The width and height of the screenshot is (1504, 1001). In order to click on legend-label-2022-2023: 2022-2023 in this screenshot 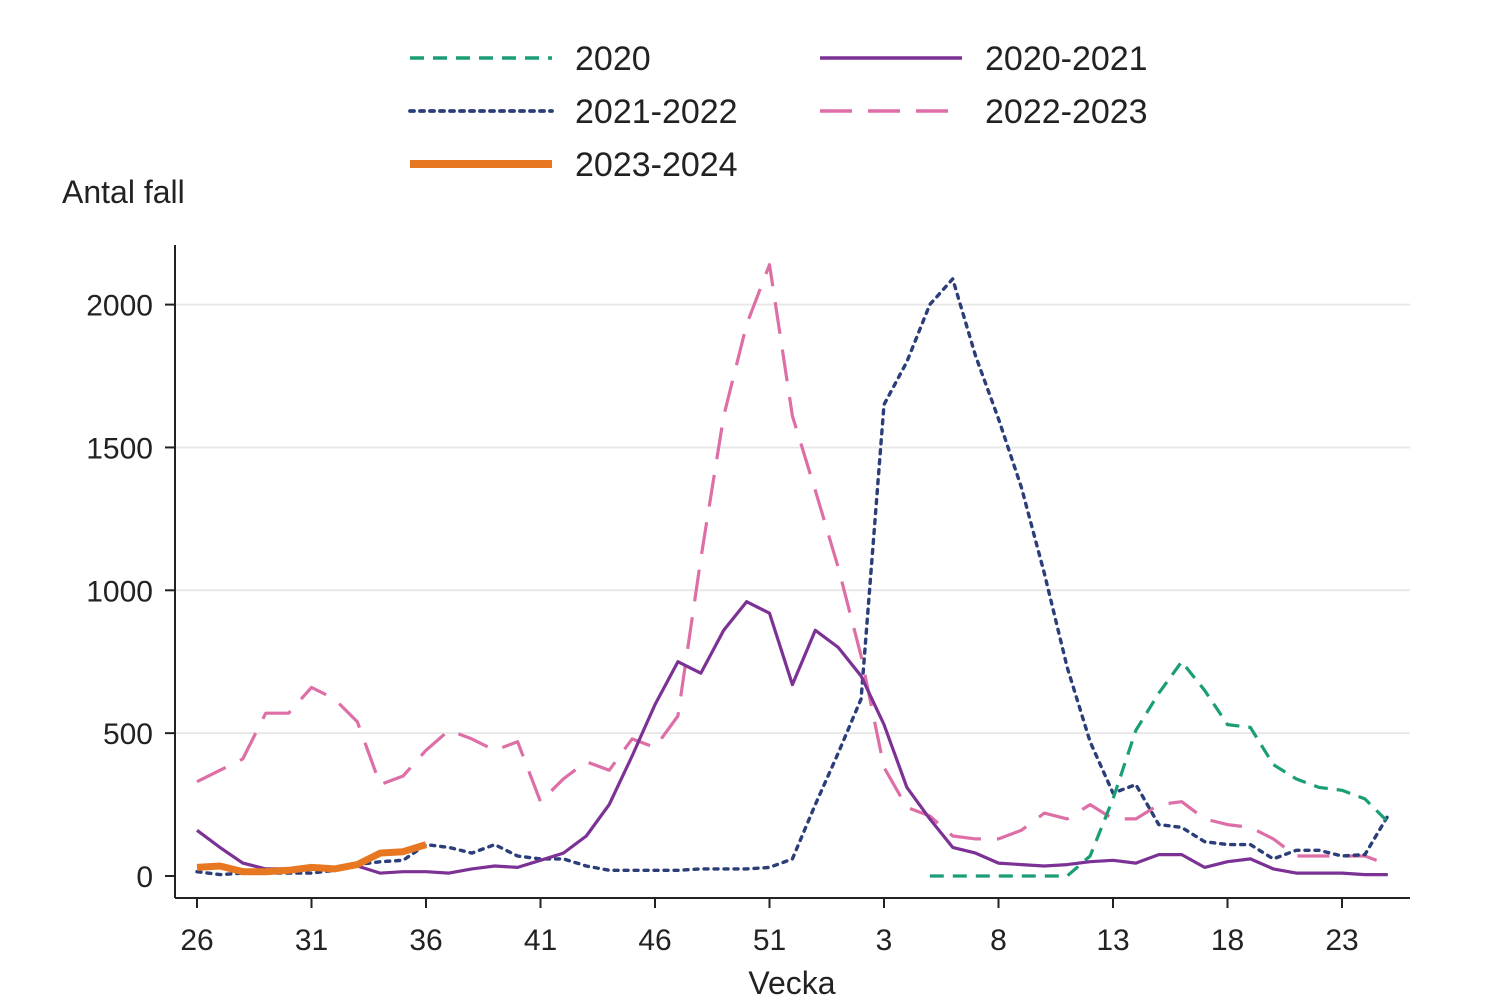, I will do `click(1066, 112)`.